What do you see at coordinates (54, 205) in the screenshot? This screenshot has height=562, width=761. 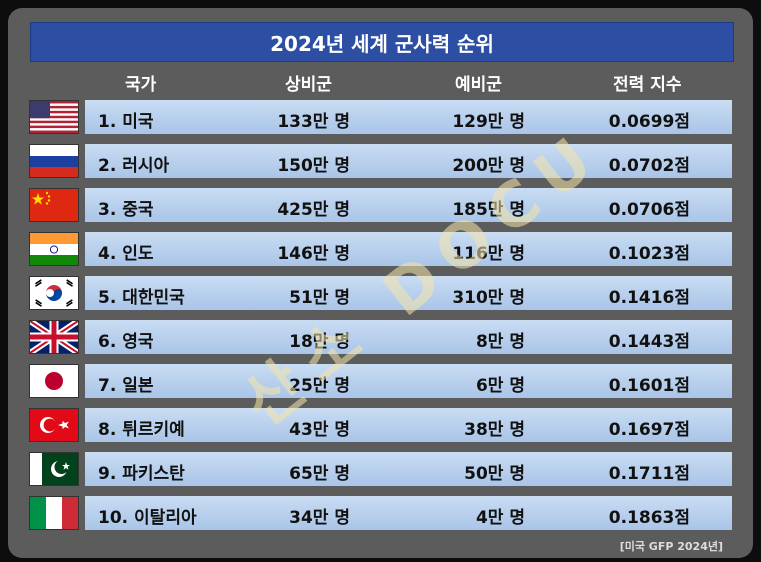 I see `china-flag-icon` at bounding box center [54, 205].